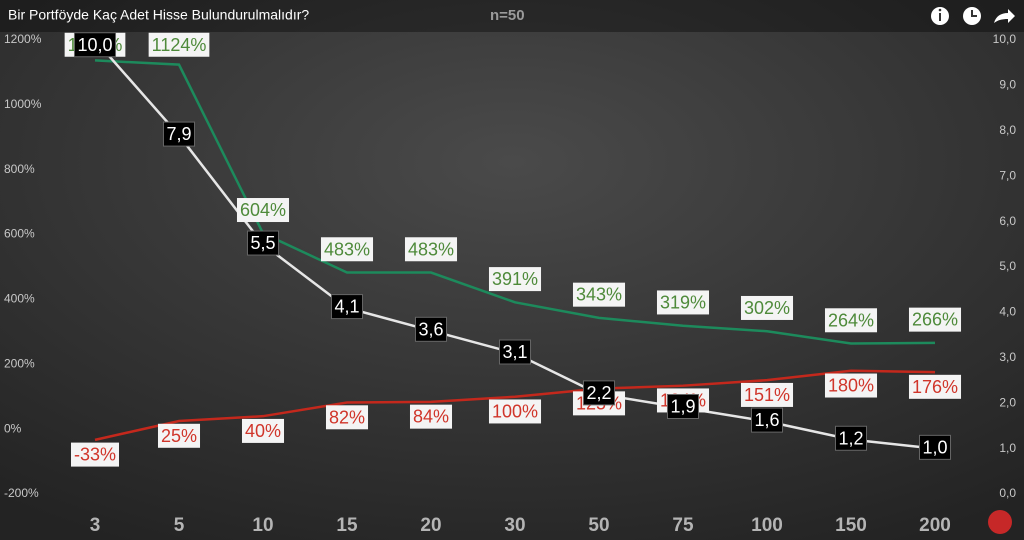 This screenshot has height=540, width=1024. Describe the element at coordinates (598, 525) in the screenshot. I see `x-tick-label: 50` at that location.